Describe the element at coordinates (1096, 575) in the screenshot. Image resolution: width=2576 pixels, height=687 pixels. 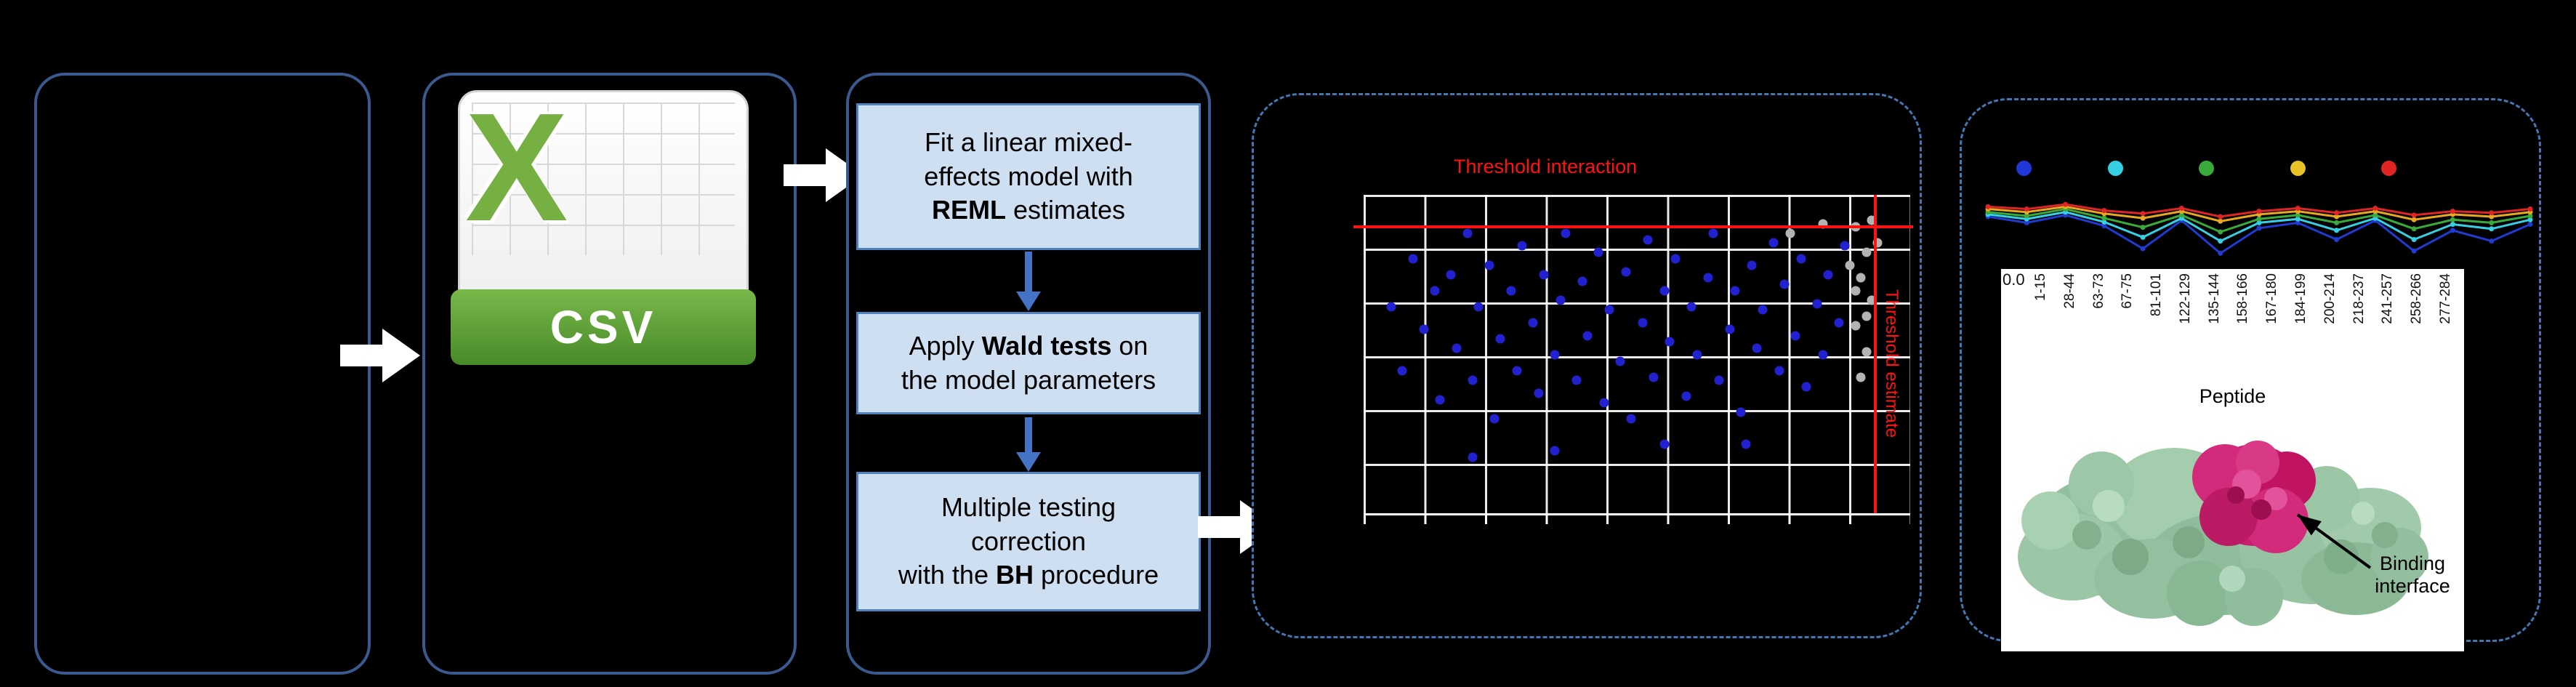
I see `step3-post: procedure` at that location.